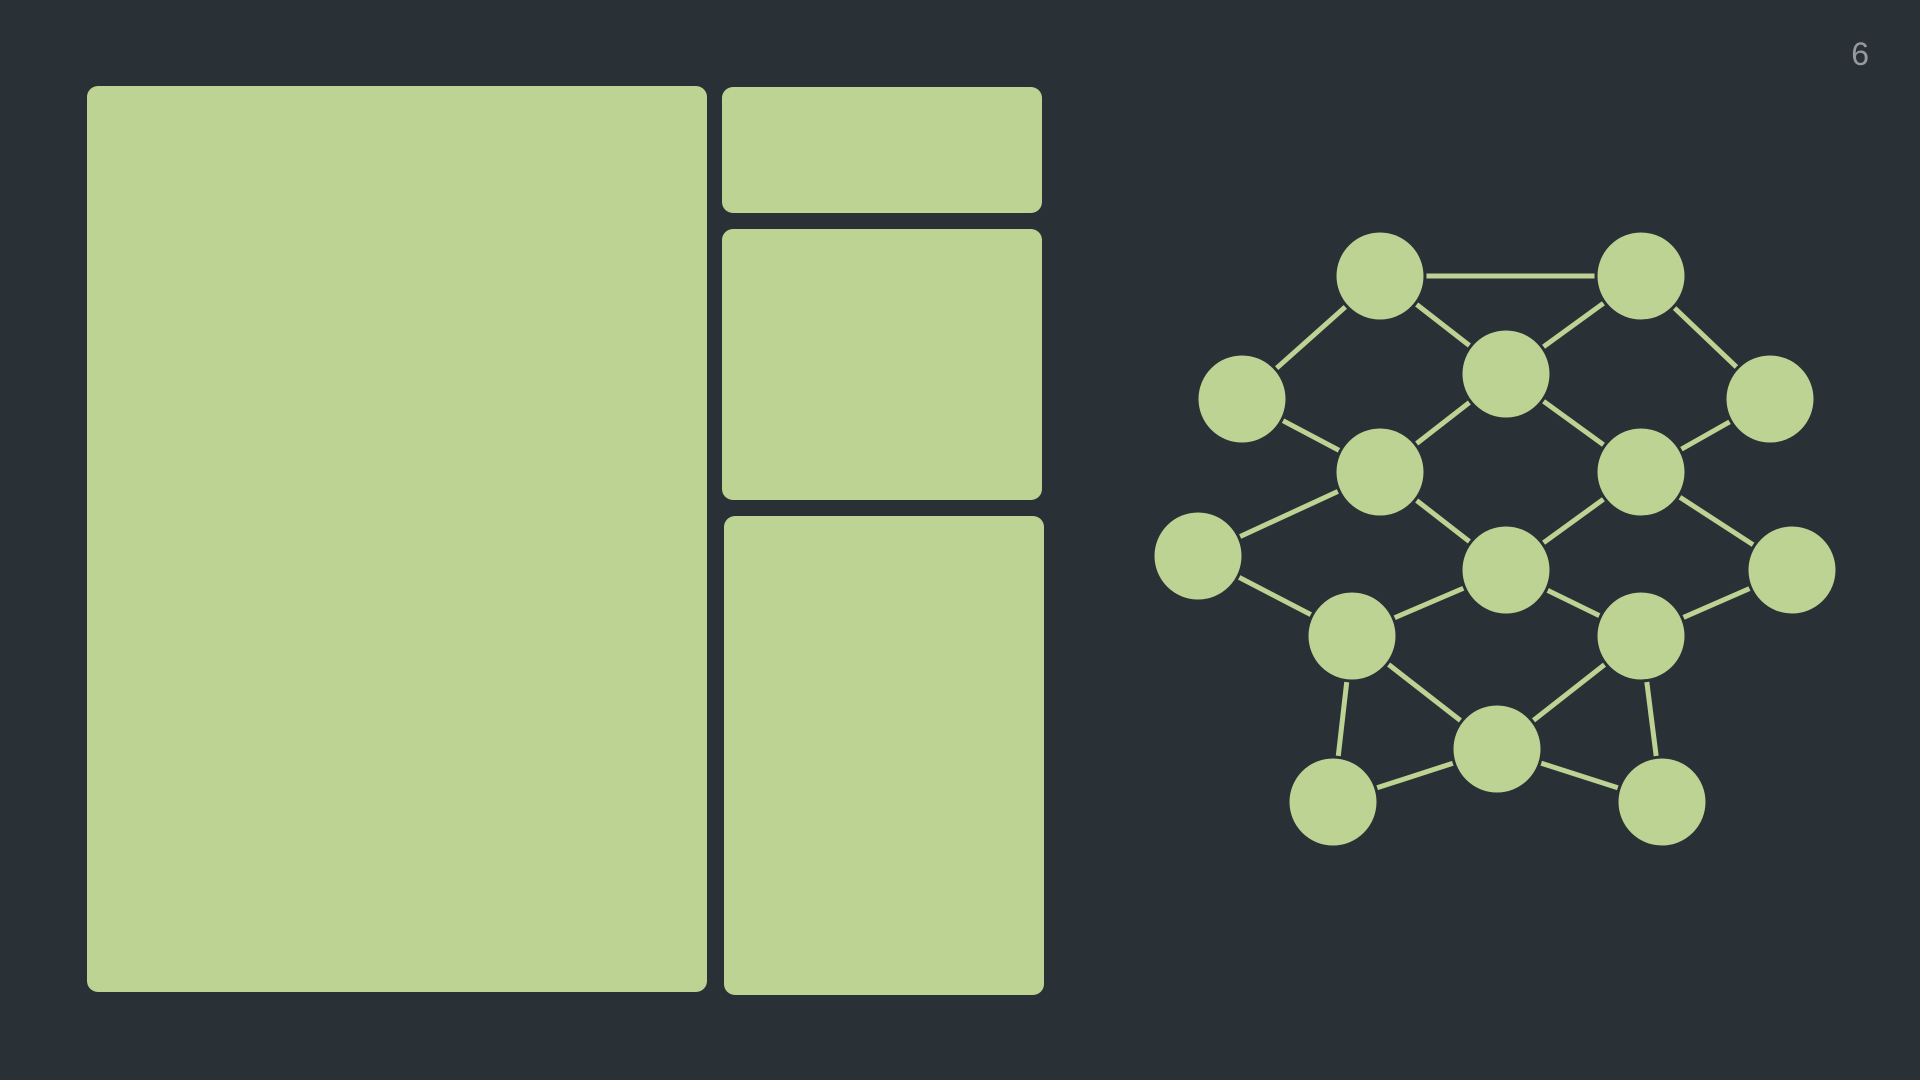 This screenshot has width=1920, height=1080. I want to click on middle-right-content-panel, so click(882, 364).